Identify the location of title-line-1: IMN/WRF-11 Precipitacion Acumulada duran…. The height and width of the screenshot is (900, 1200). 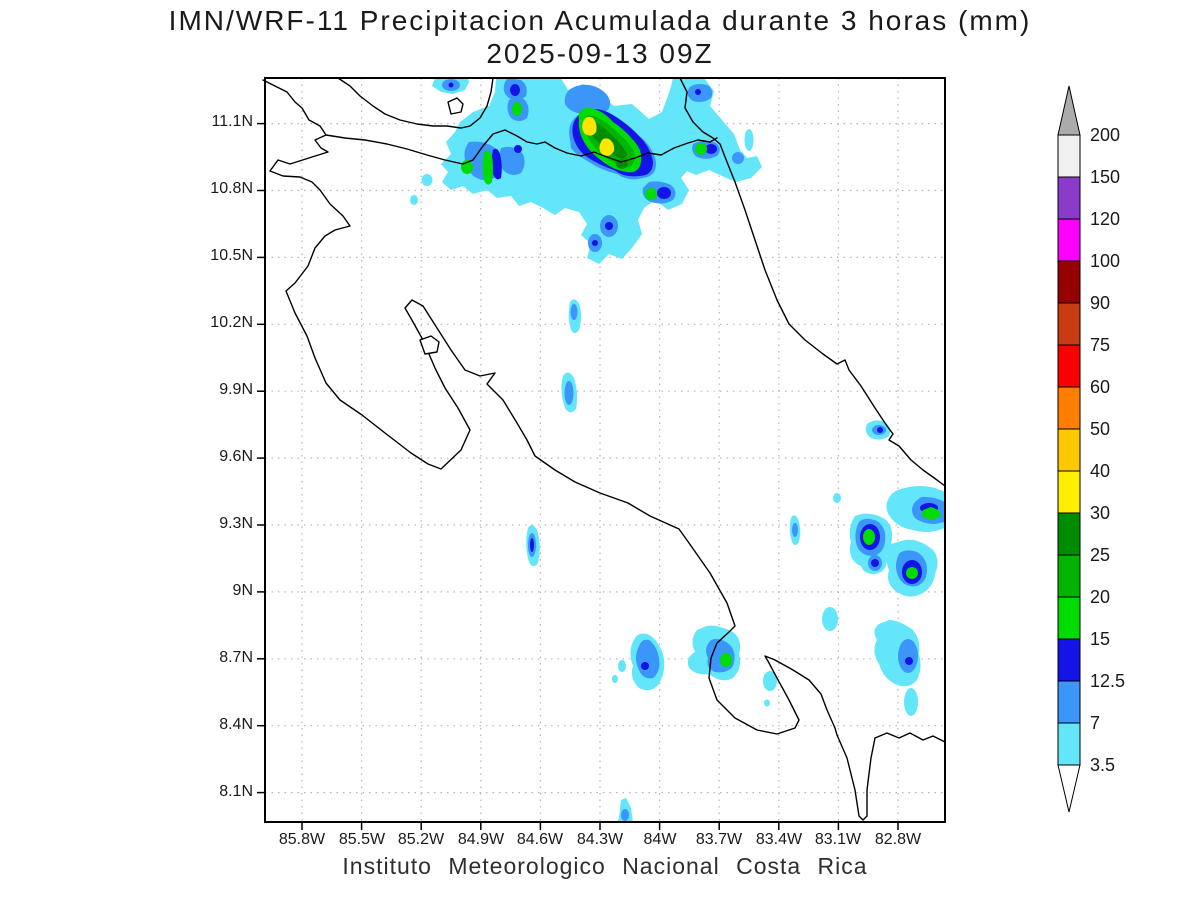
(600, 20).